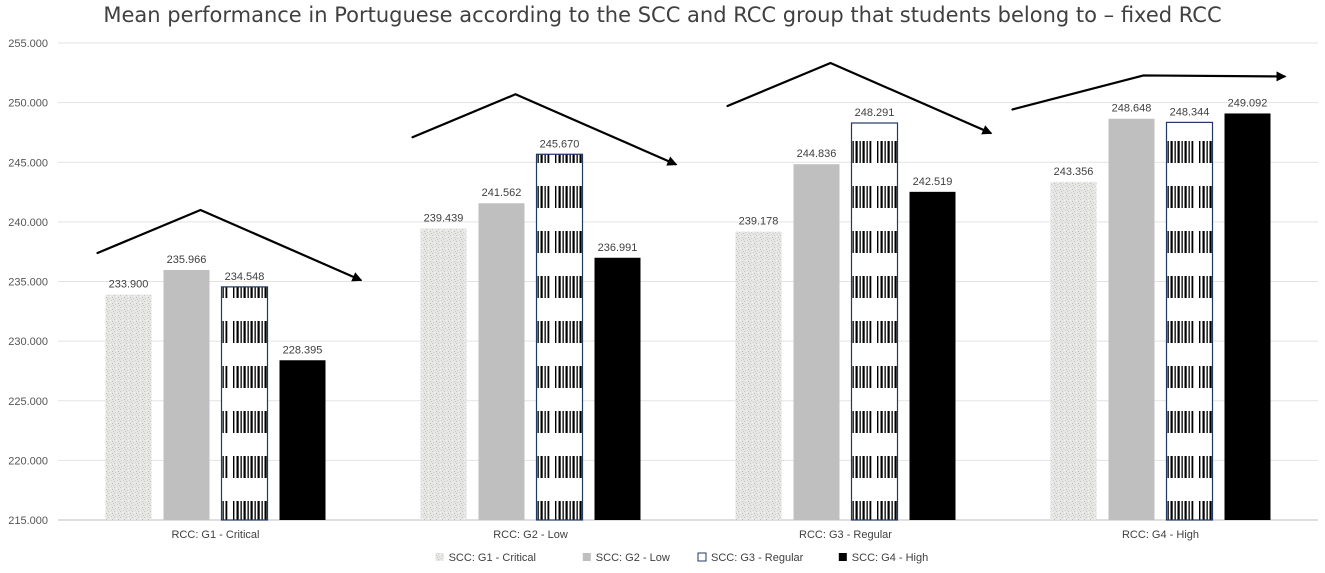  I want to click on data-label: 243.356, so click(1074, 172).